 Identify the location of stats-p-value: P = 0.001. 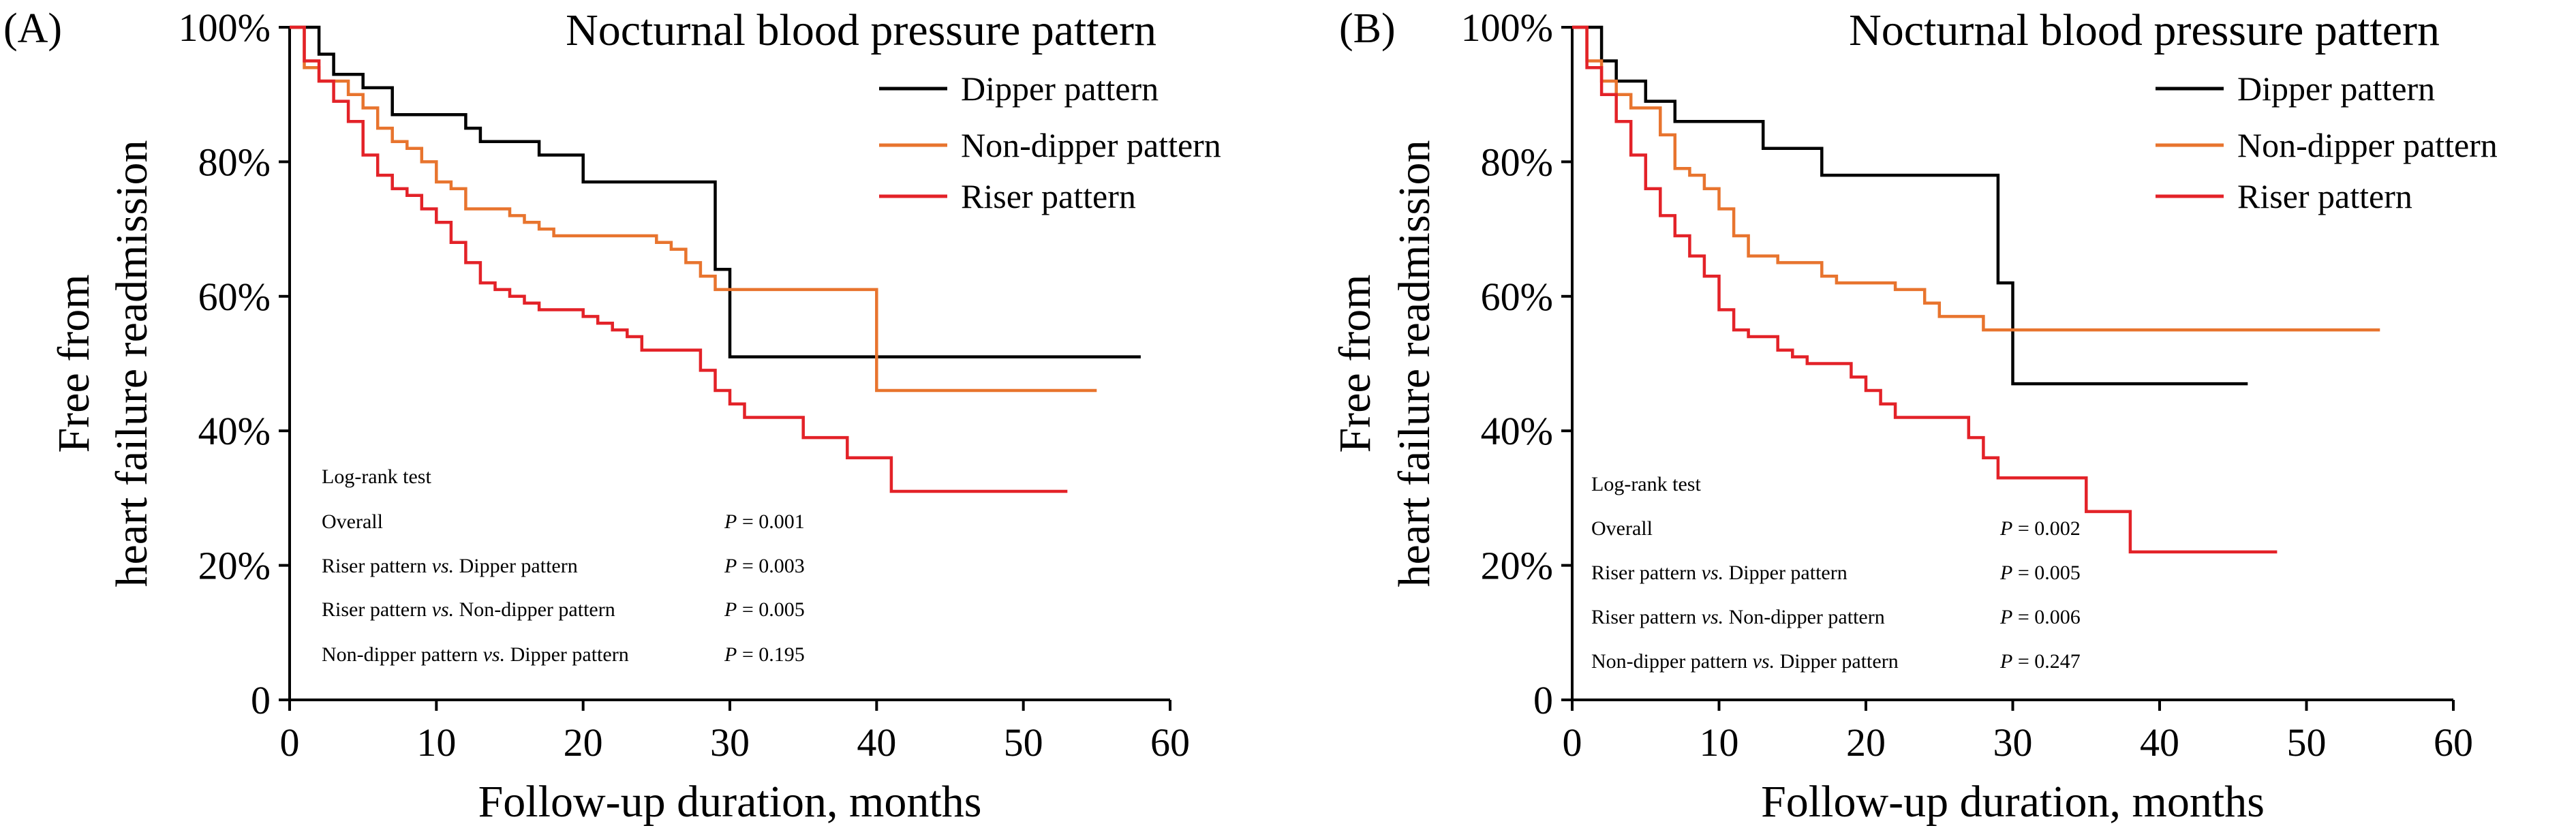
(764, 521).